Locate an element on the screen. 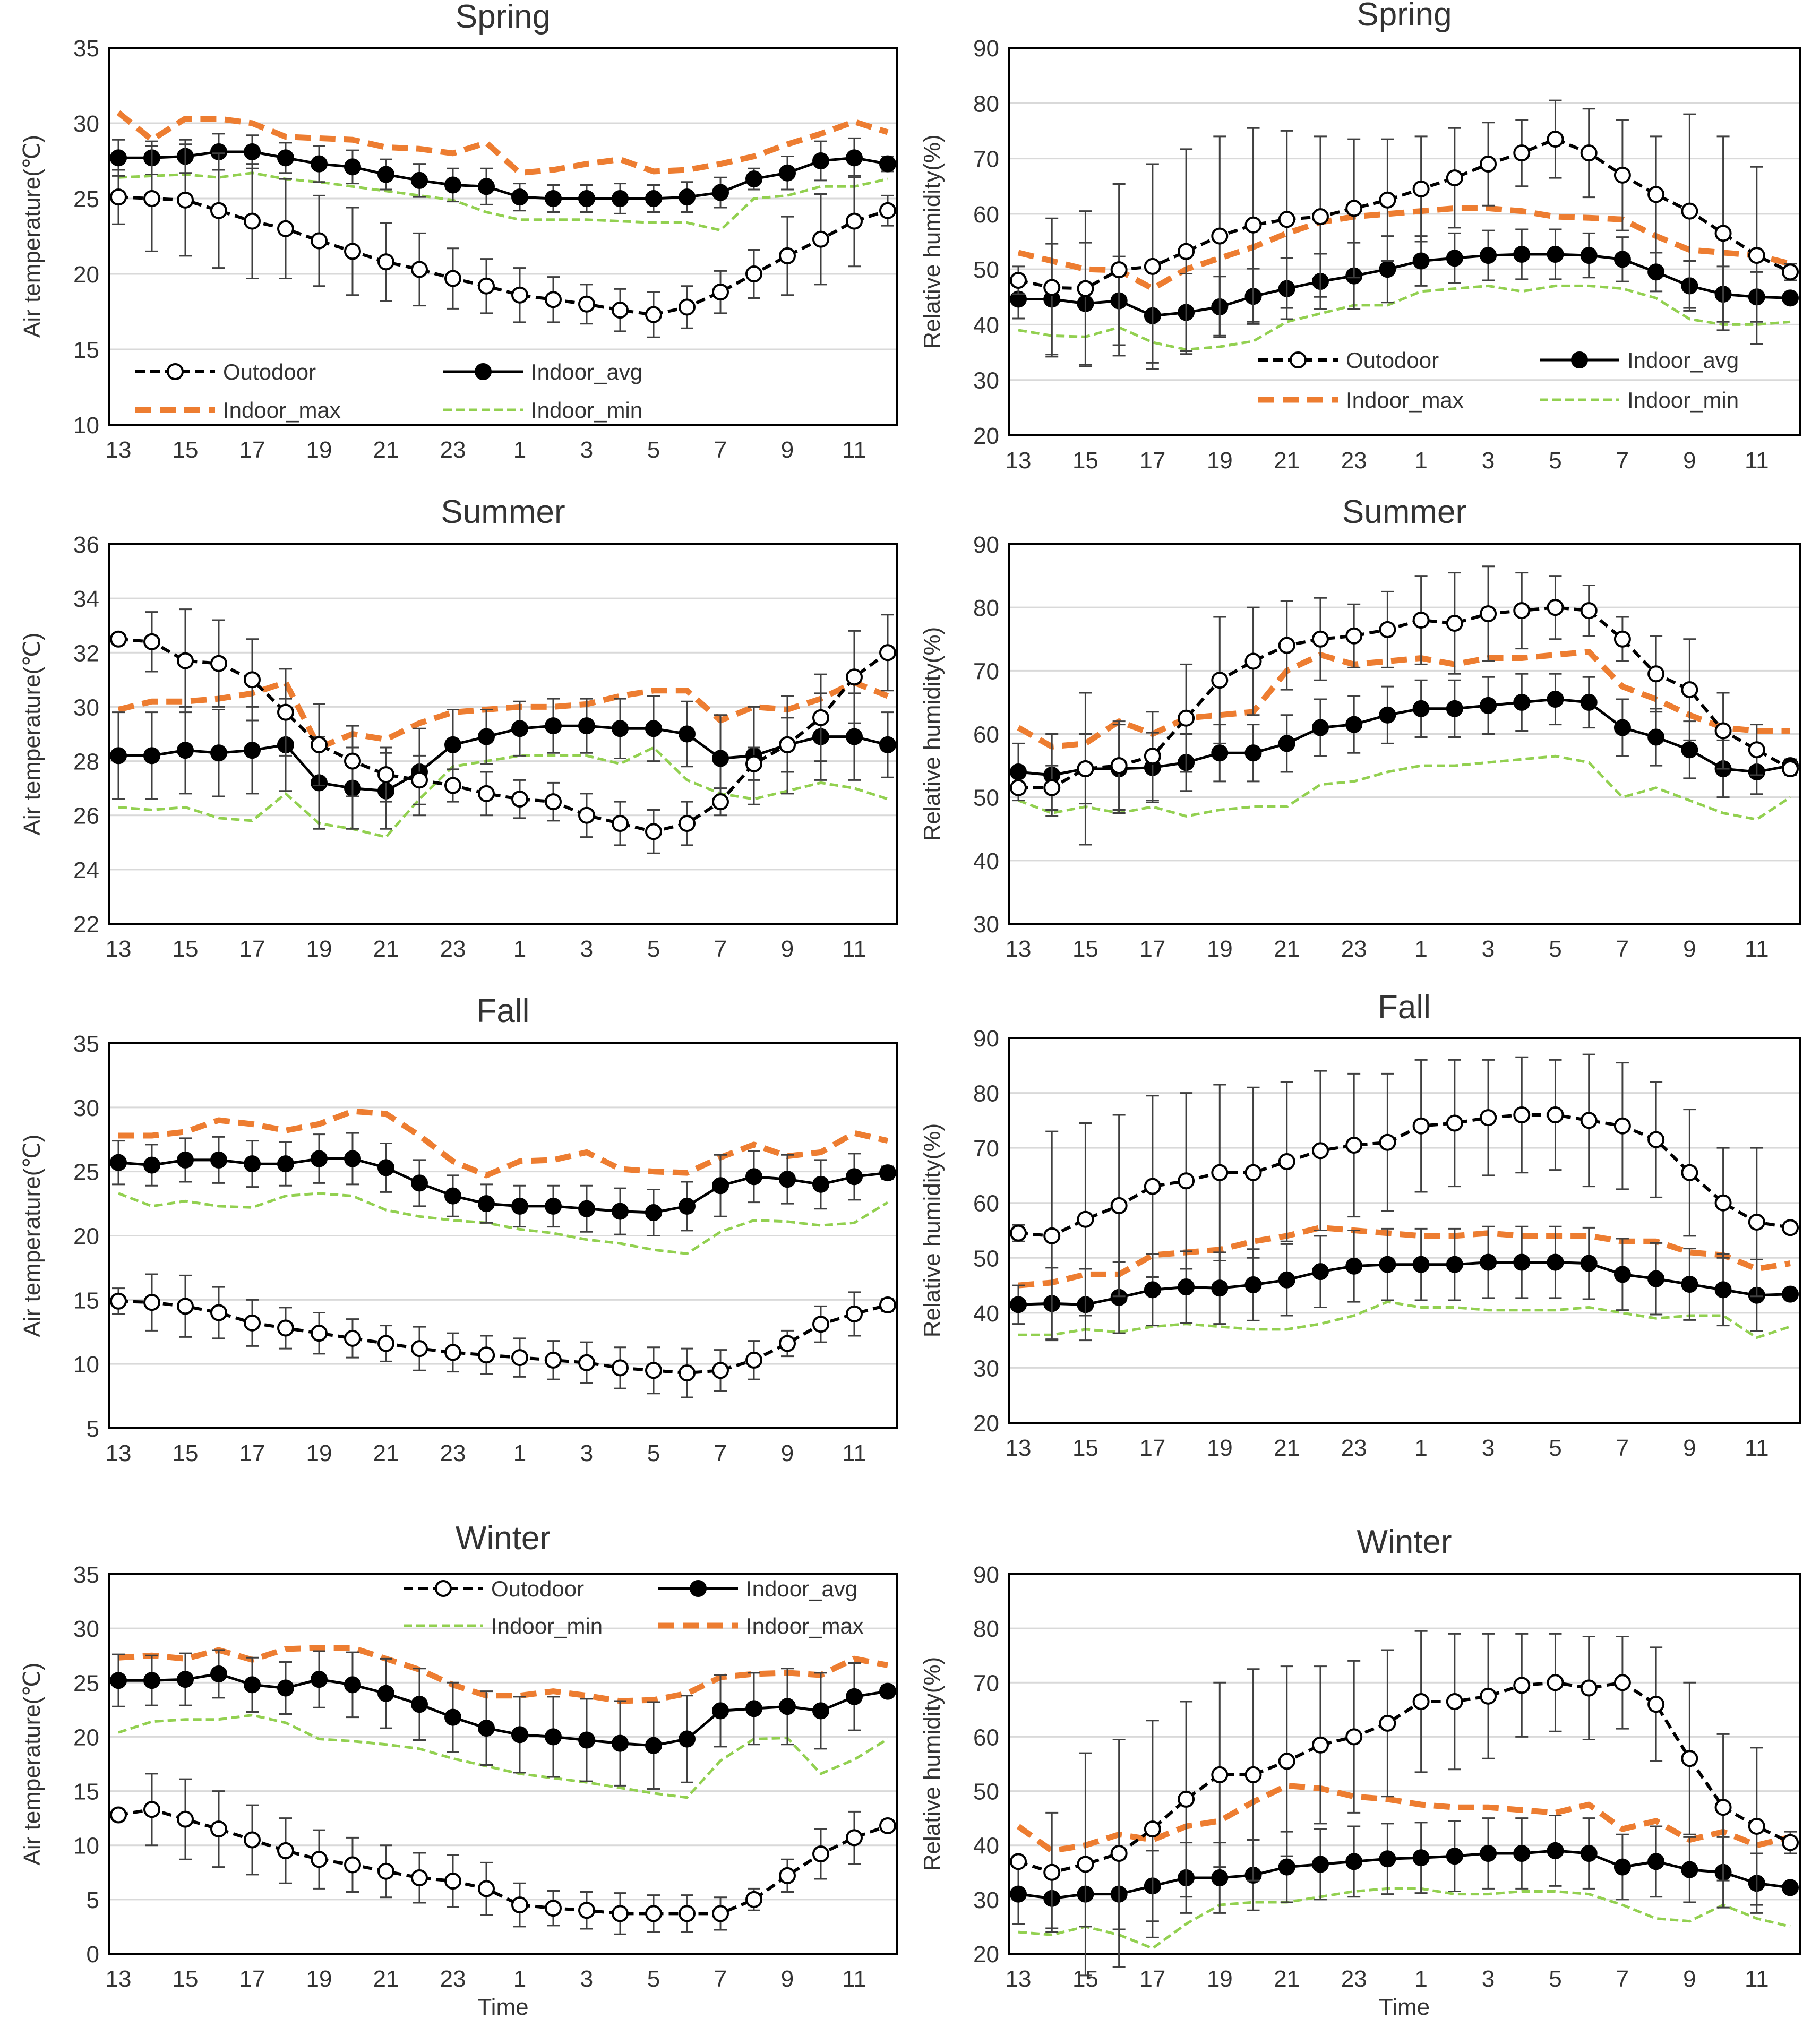  x-tick-label: 1 is located at coordinates (1420, 1448).